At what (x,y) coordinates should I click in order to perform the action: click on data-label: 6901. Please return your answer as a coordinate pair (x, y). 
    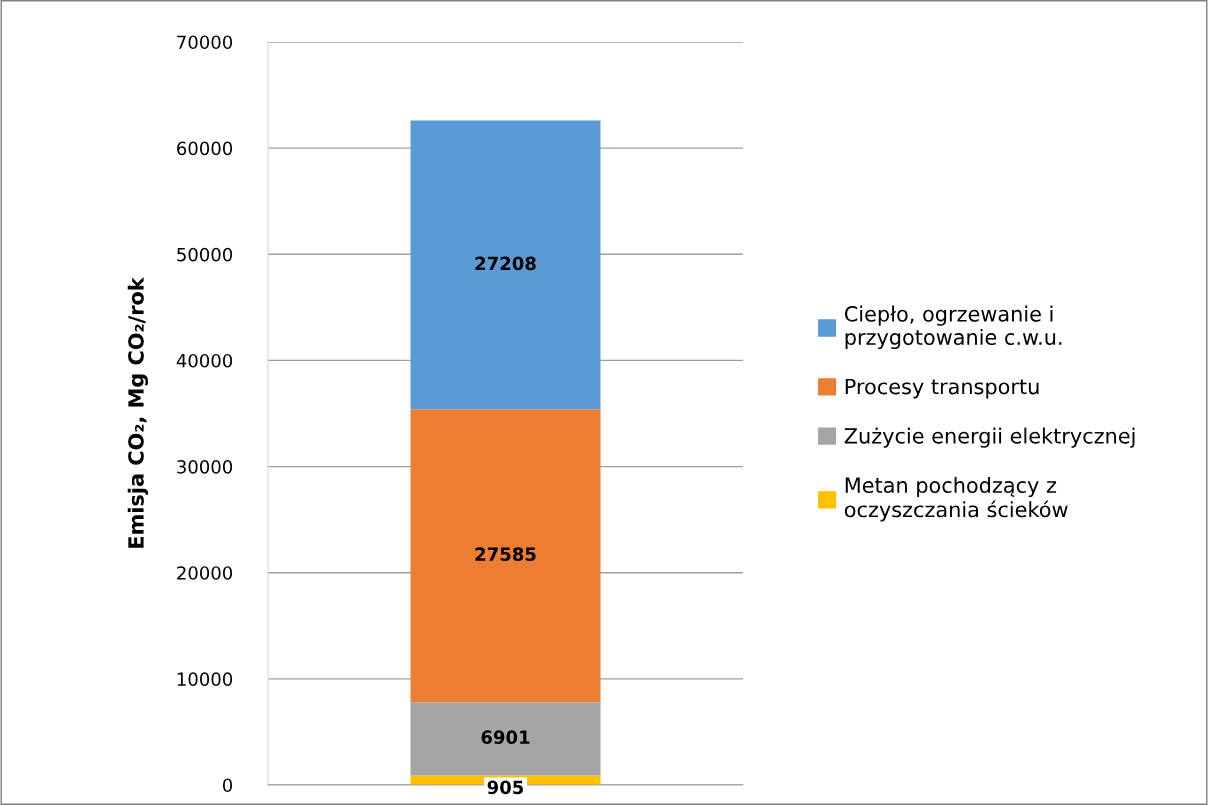
    Looking at the image, I should click on (505, 737).